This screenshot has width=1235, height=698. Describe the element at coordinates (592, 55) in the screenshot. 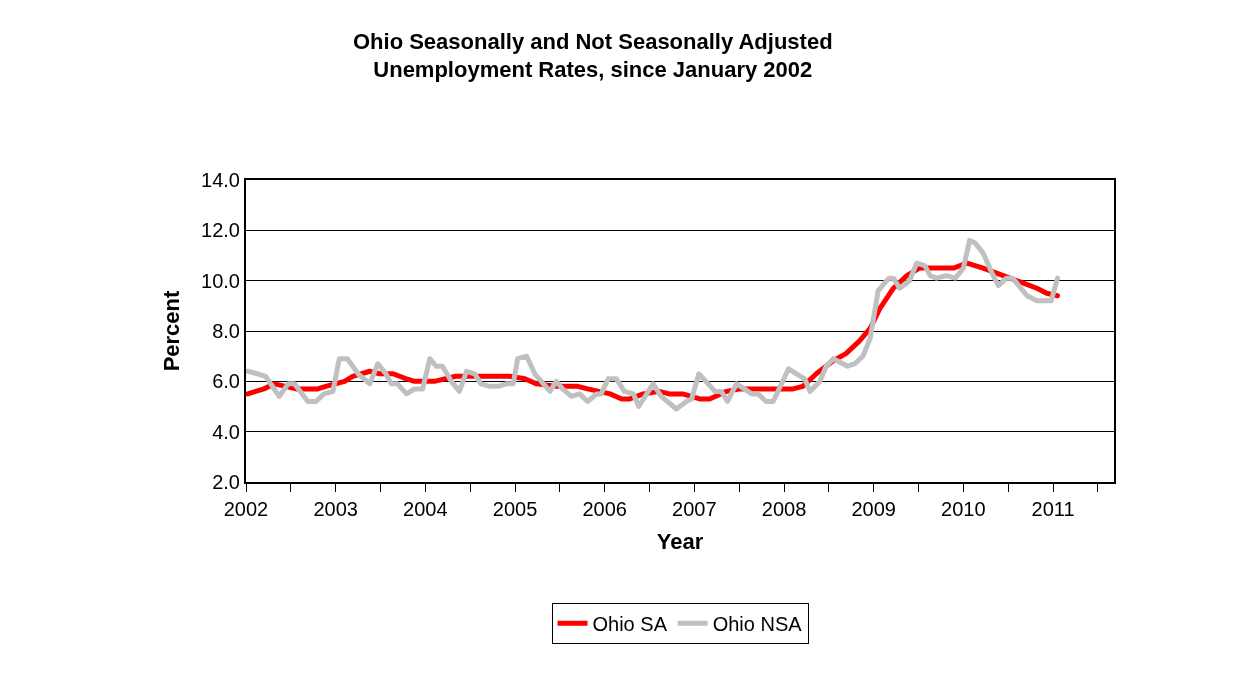

I see `chart-title: Ohio Seasonally and Not Seasonally Adjusted Unemployment Rates, since January 2002` at that location.